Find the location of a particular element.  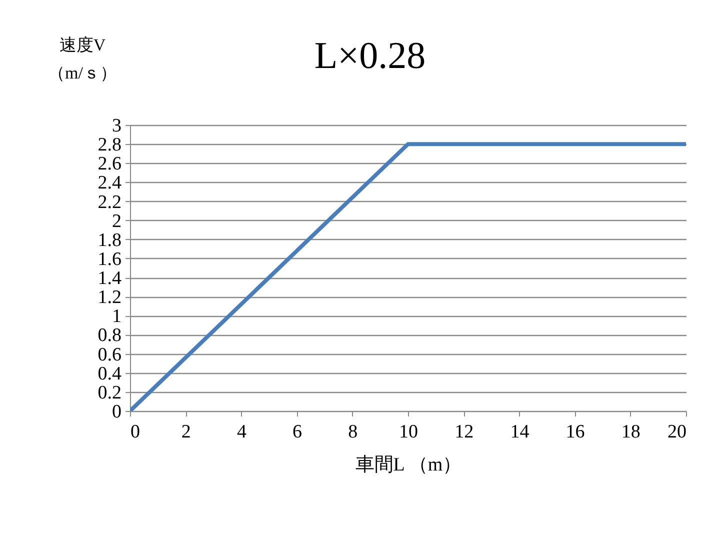

x-tick-label: 0 is located at coordinates (135, 432).